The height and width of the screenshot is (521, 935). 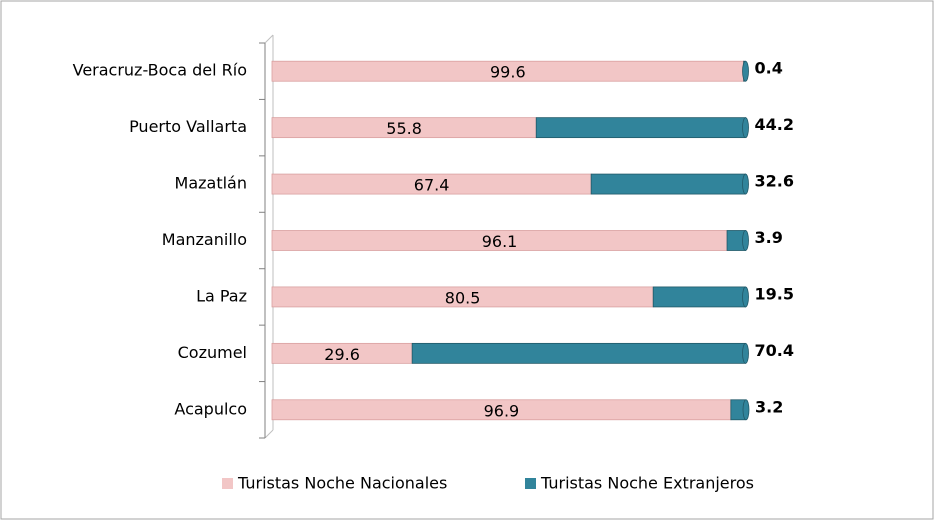 I want to click on data-label: 19.5, so click(x=774, y=293).